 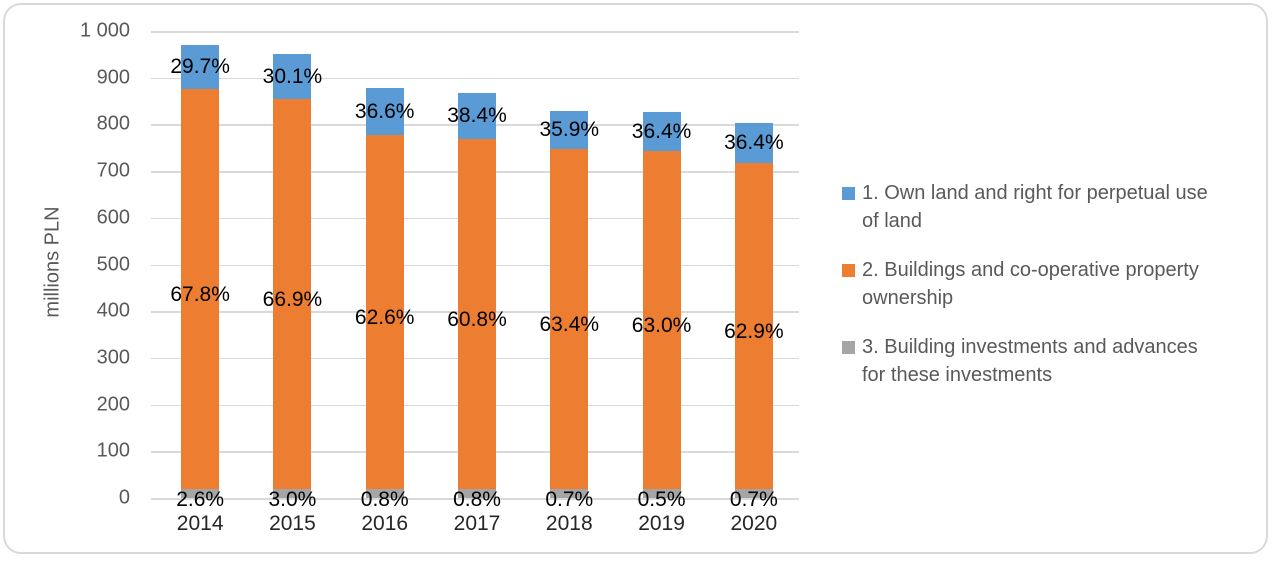 I want to click on bar-data-label: 30.1%, so click(x=292, y=76).